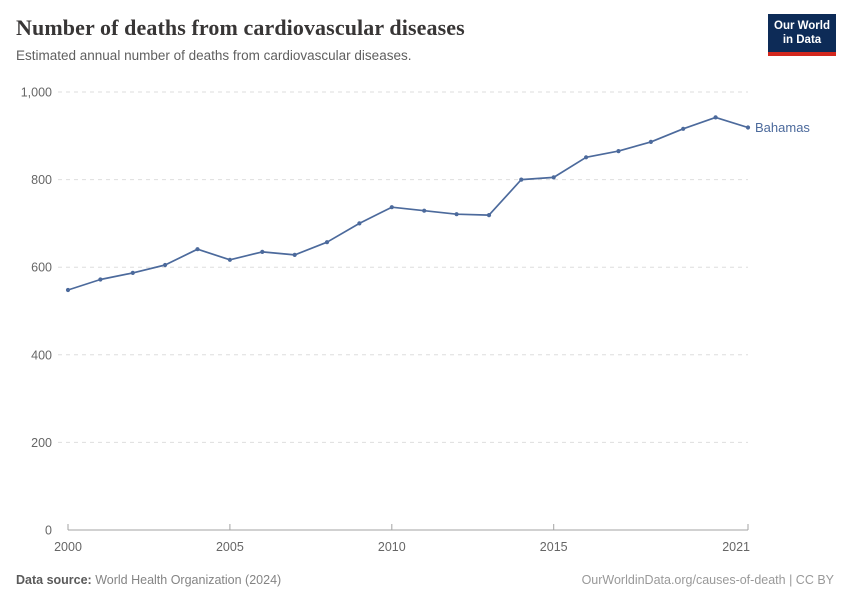 This screenshot has width=850, height=600. Describe the element at coordinates (230, 547) in the screenshot. I see `x-axis-tick-label: 2005` at that location.